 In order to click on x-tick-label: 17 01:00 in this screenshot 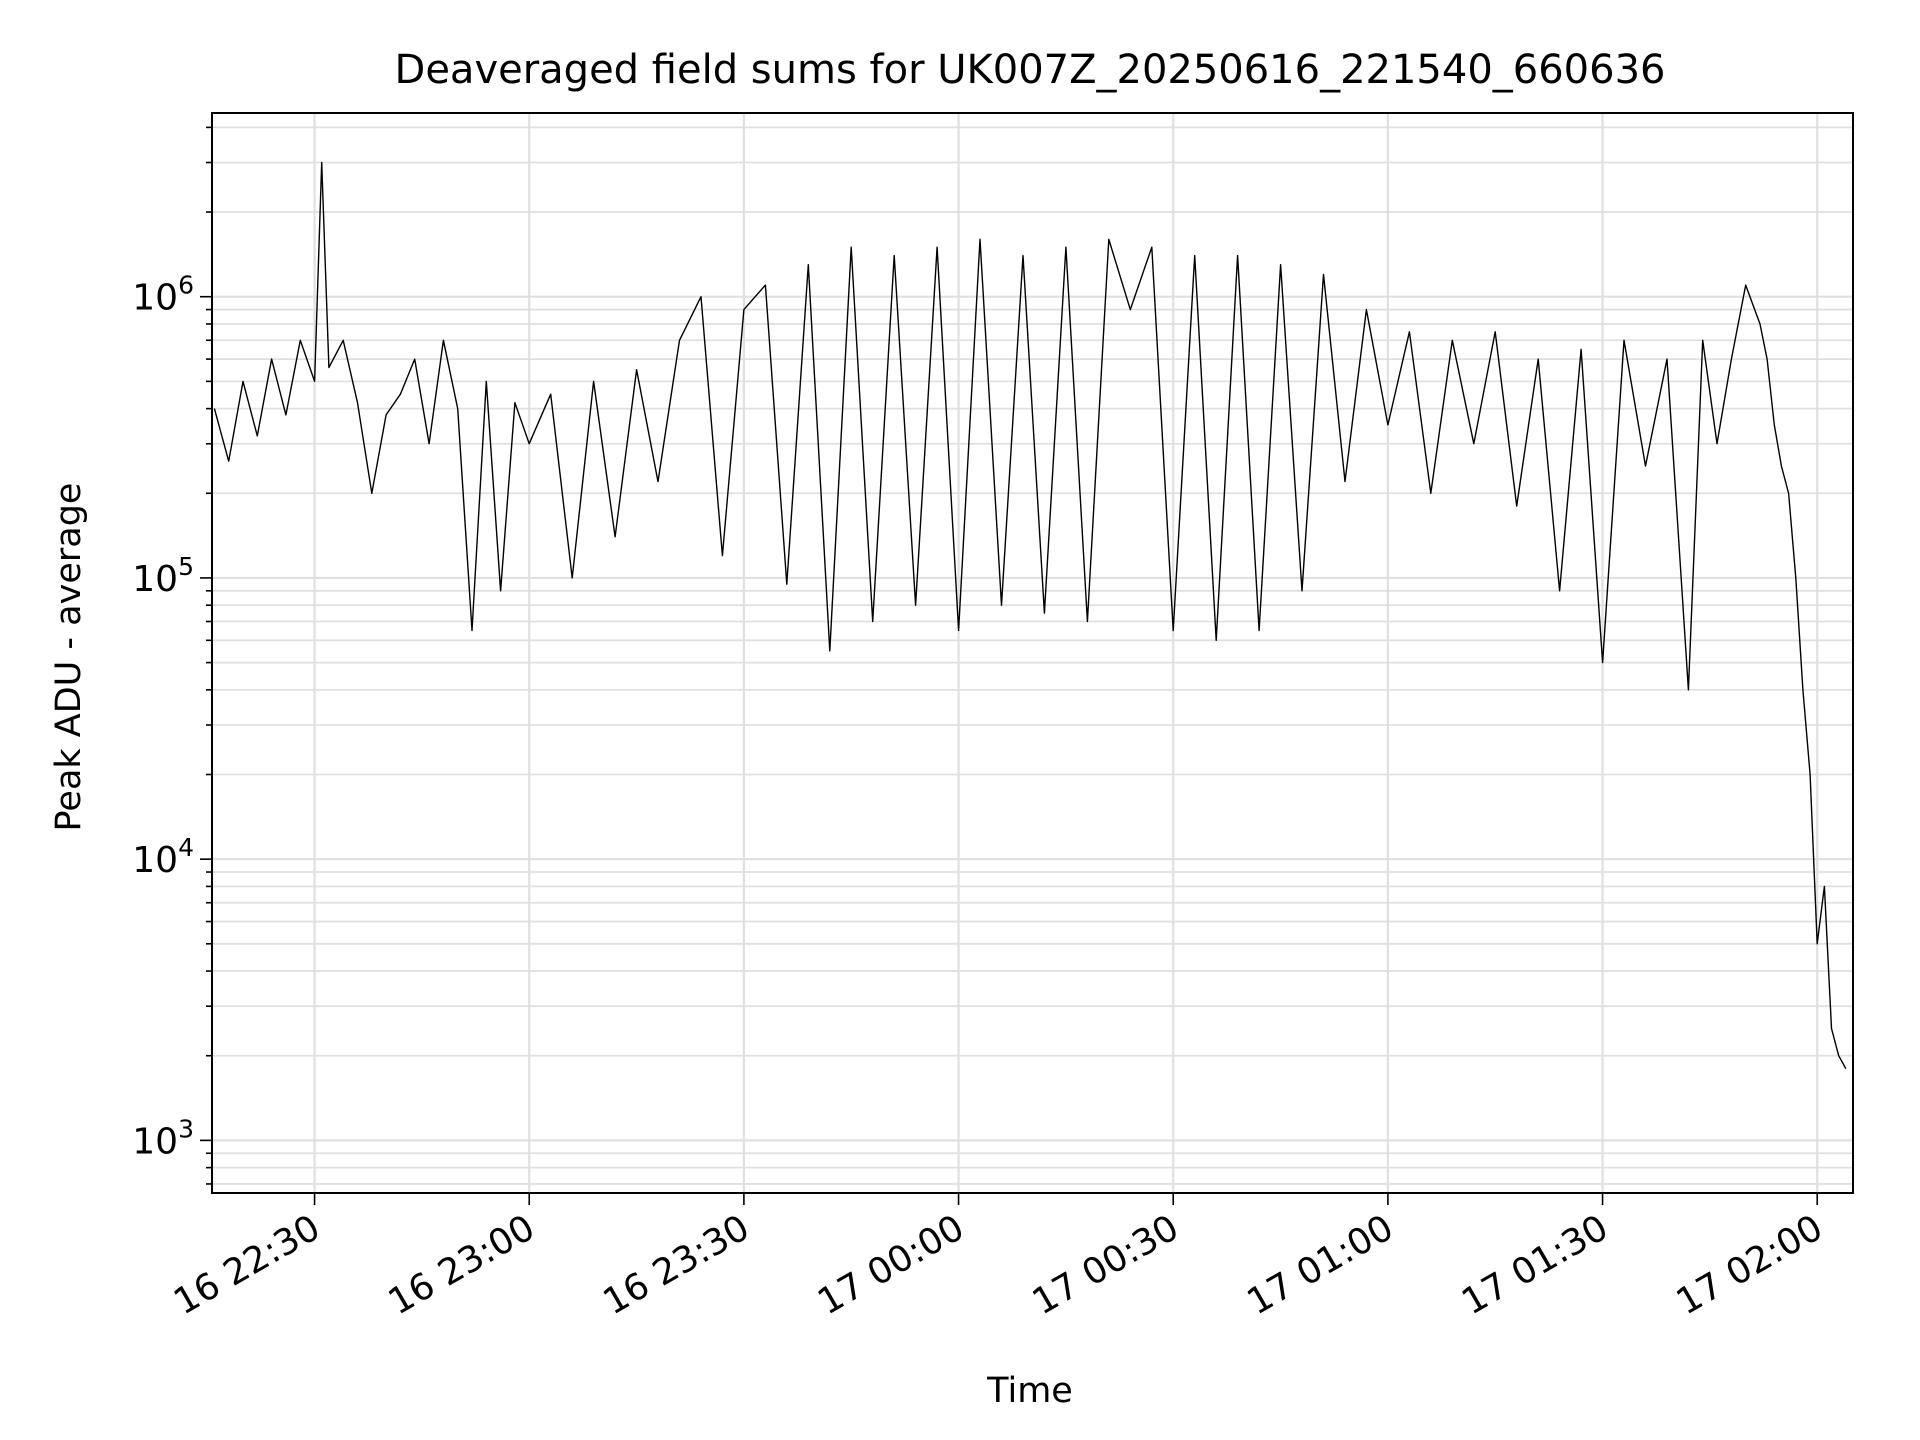, I will do `click(1320, 1265)`.